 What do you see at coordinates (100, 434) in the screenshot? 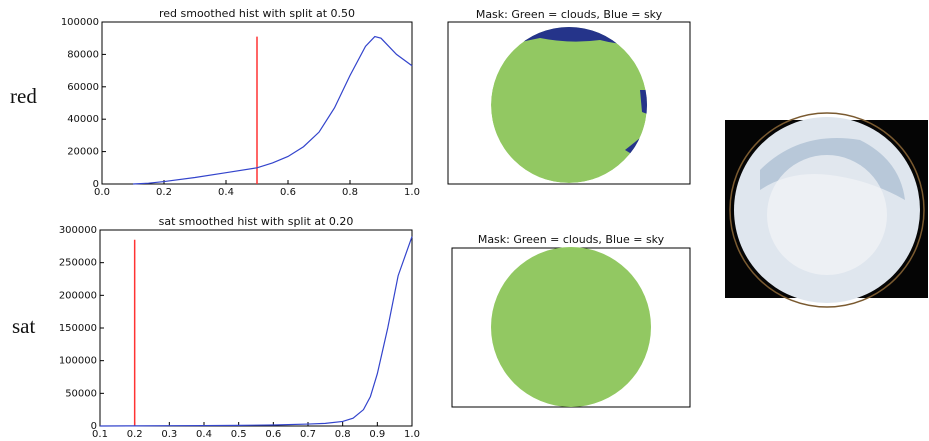
I see `x-tick-label: 0.1` at bounding box center [100, 434].